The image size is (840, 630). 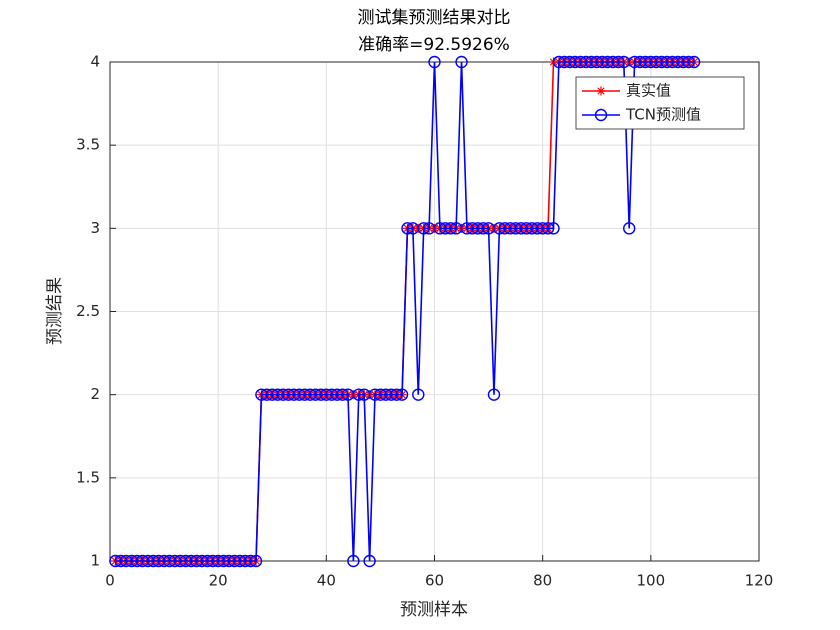 What do you see at coordinates (218, 581) in the screenshot?
I see `x-tick-label: 20` at bounding box center [218, 581].